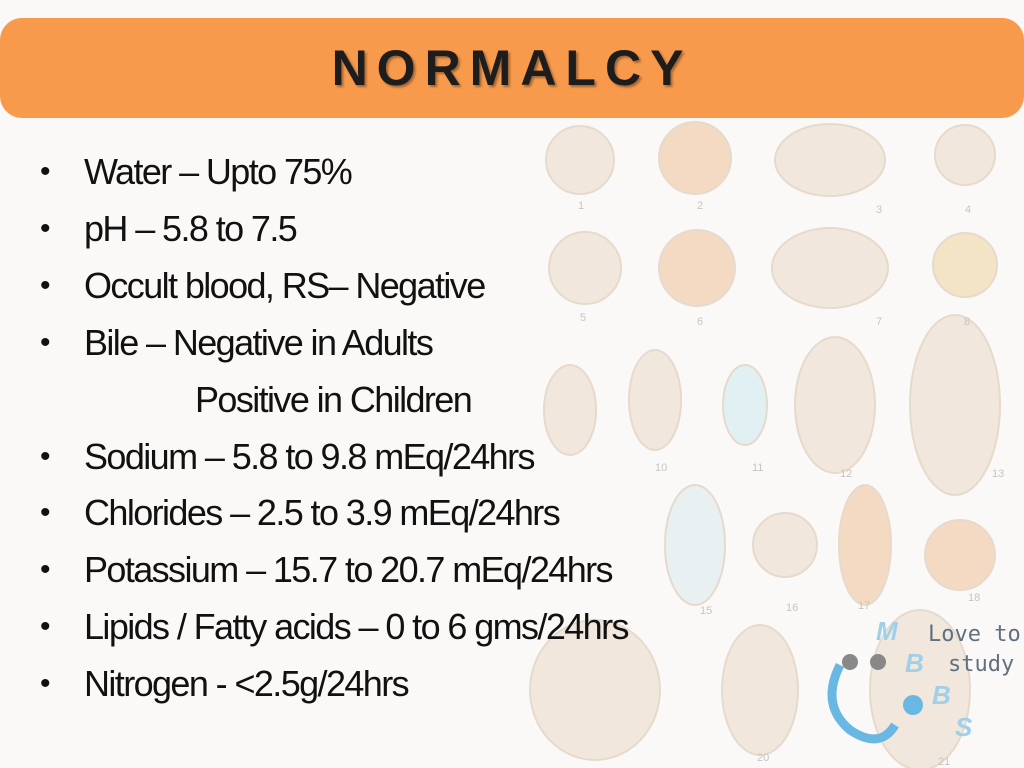 The image size is (1024, 768). Describe the element at coordinates (706, 611) in the screenshot. I see `figure-label: 15` at that location.